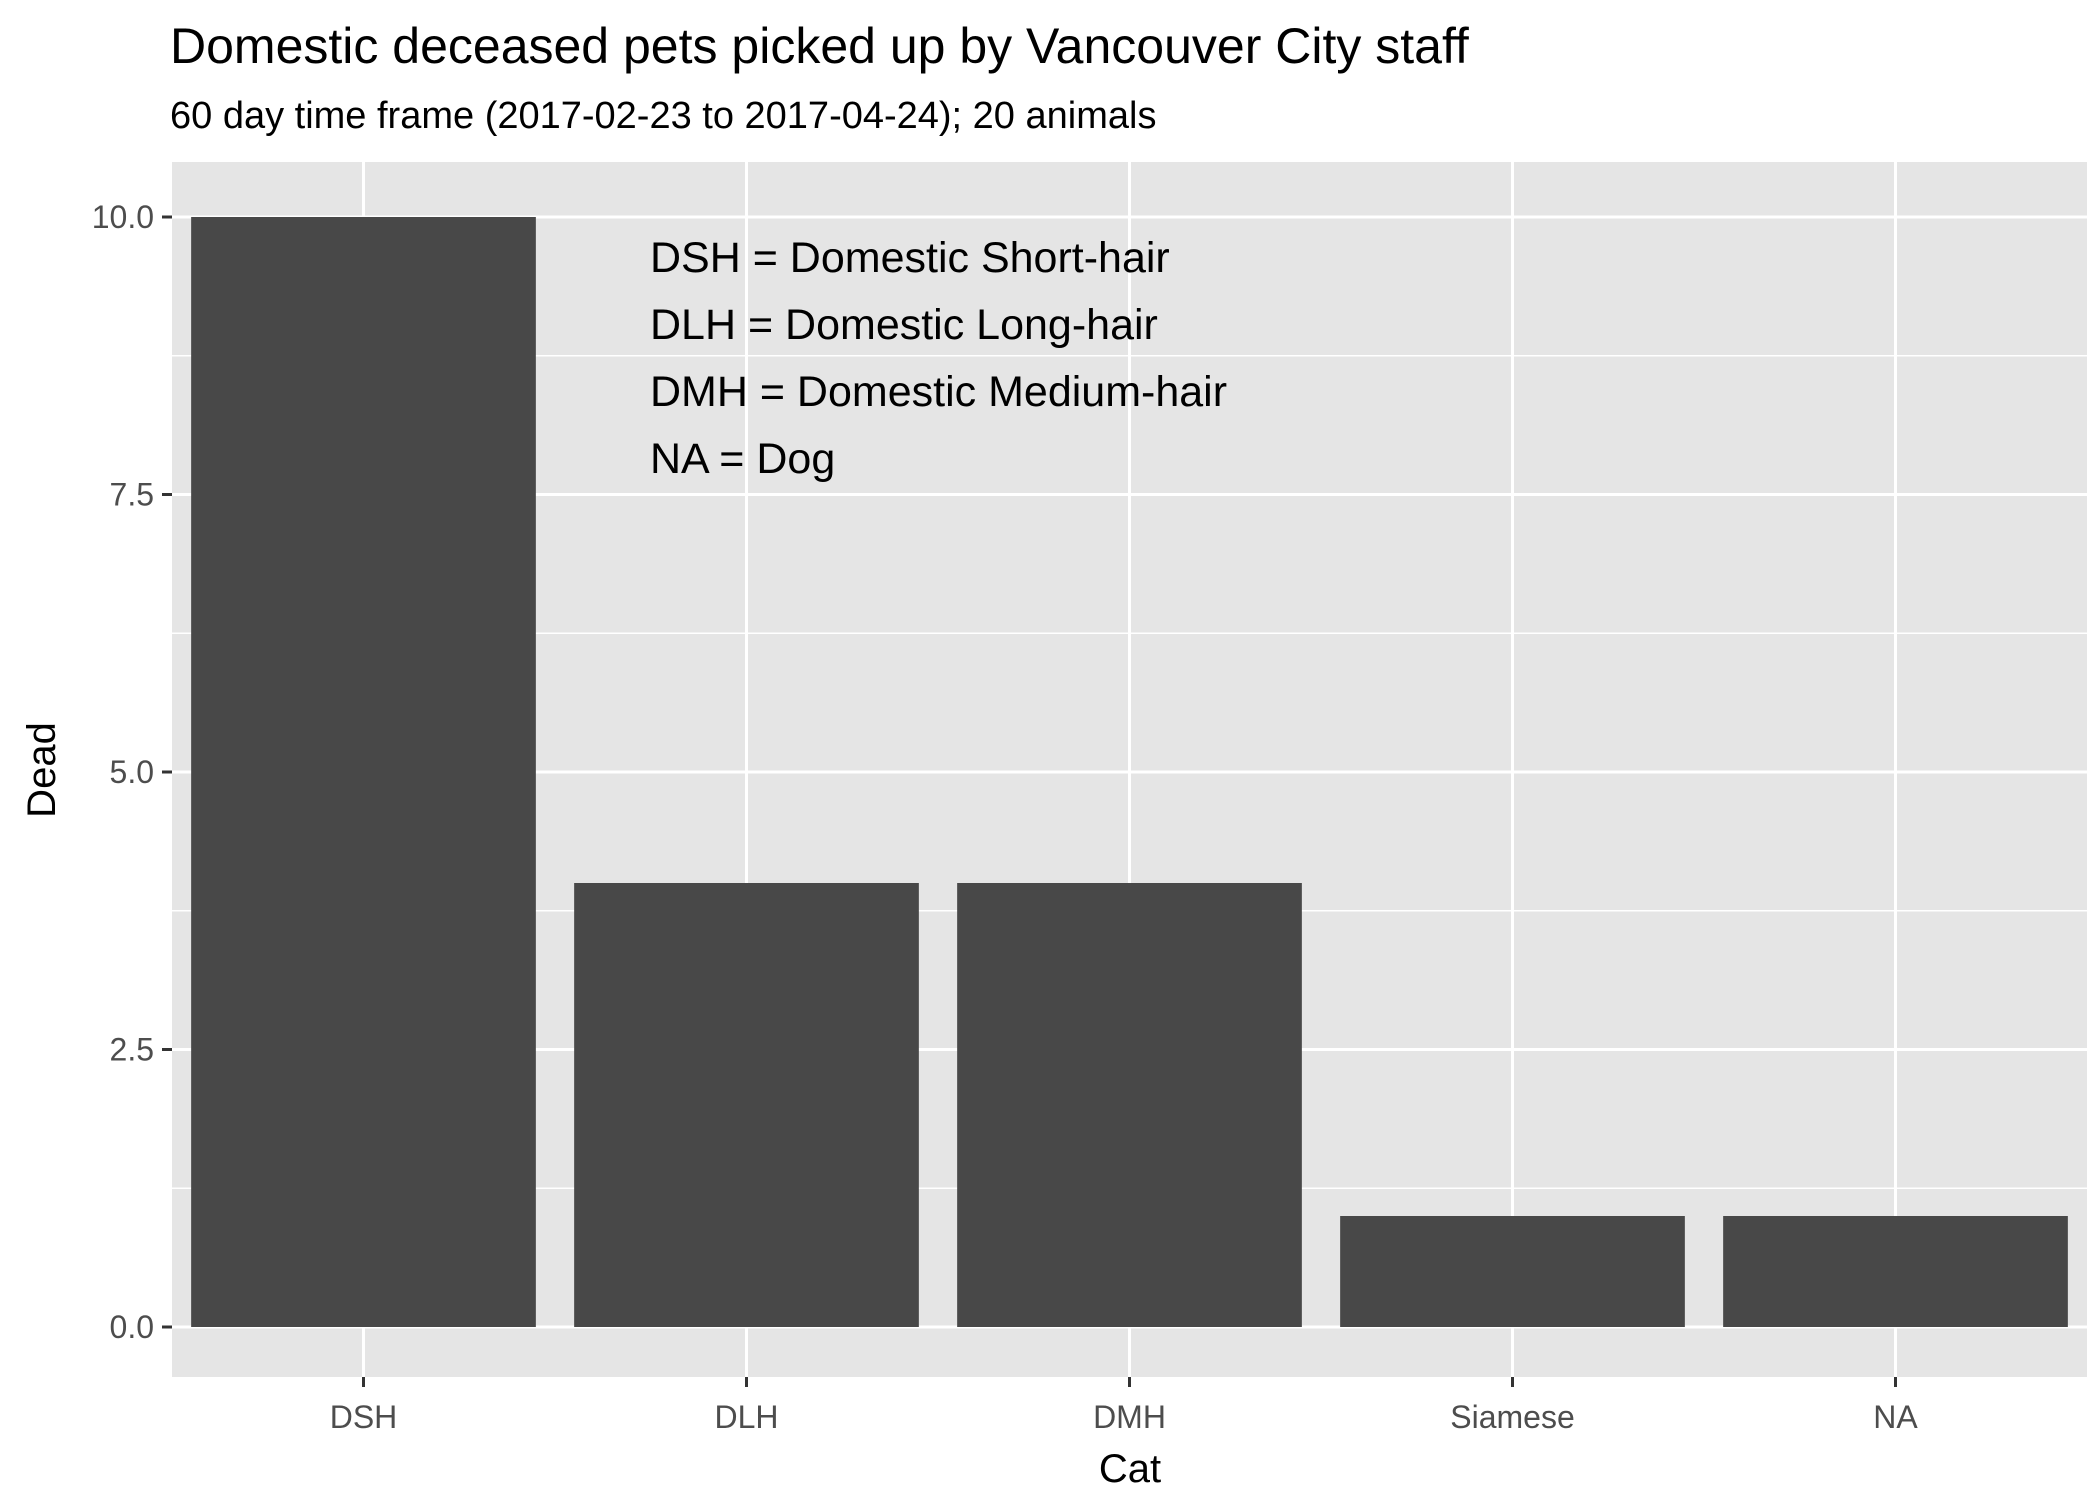 Image resolution: width=2100 pixels, height=1500 pixels. I want to click on y-tick-label: 7.5, so click(132, 495).